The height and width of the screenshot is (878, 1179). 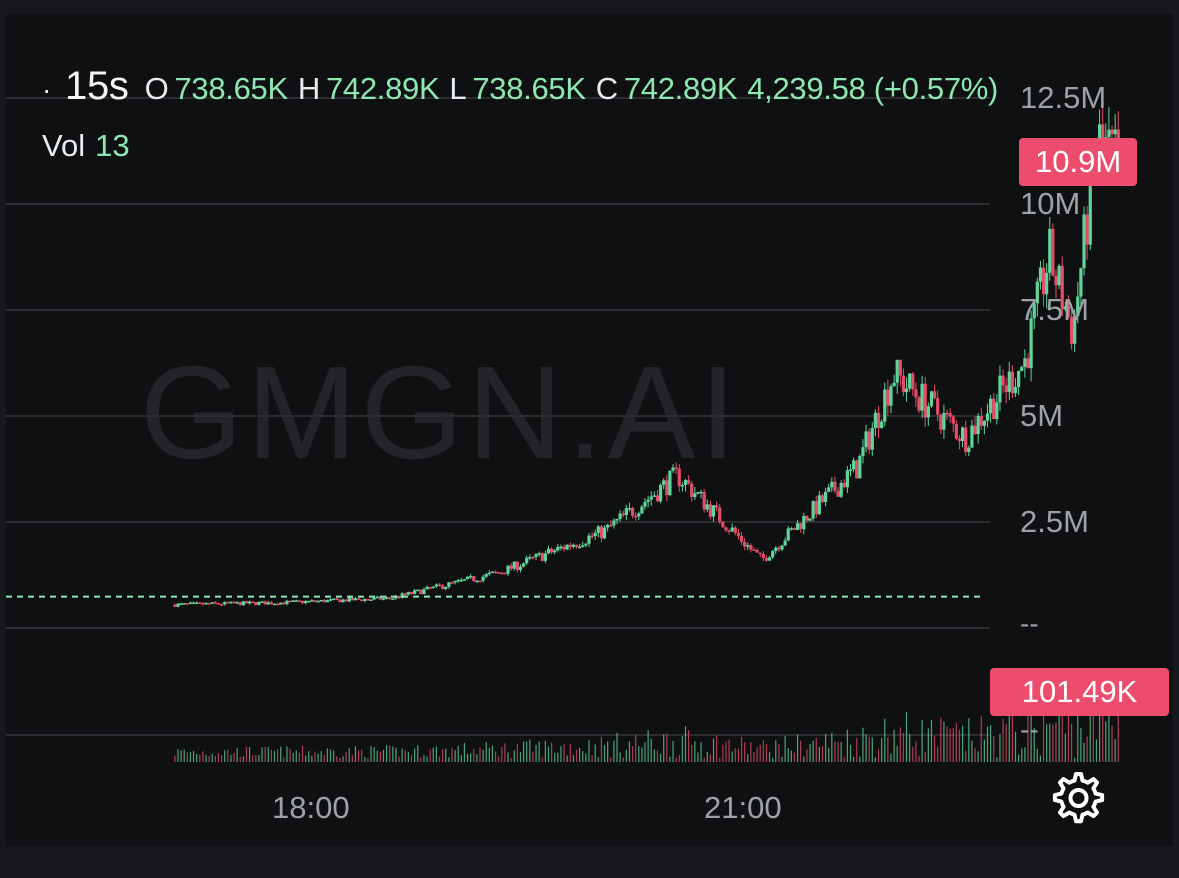 What do you see at coordinates (1076, 798) in the screenshot?
I see `gear-icon` at bounding box center [1076, 798].